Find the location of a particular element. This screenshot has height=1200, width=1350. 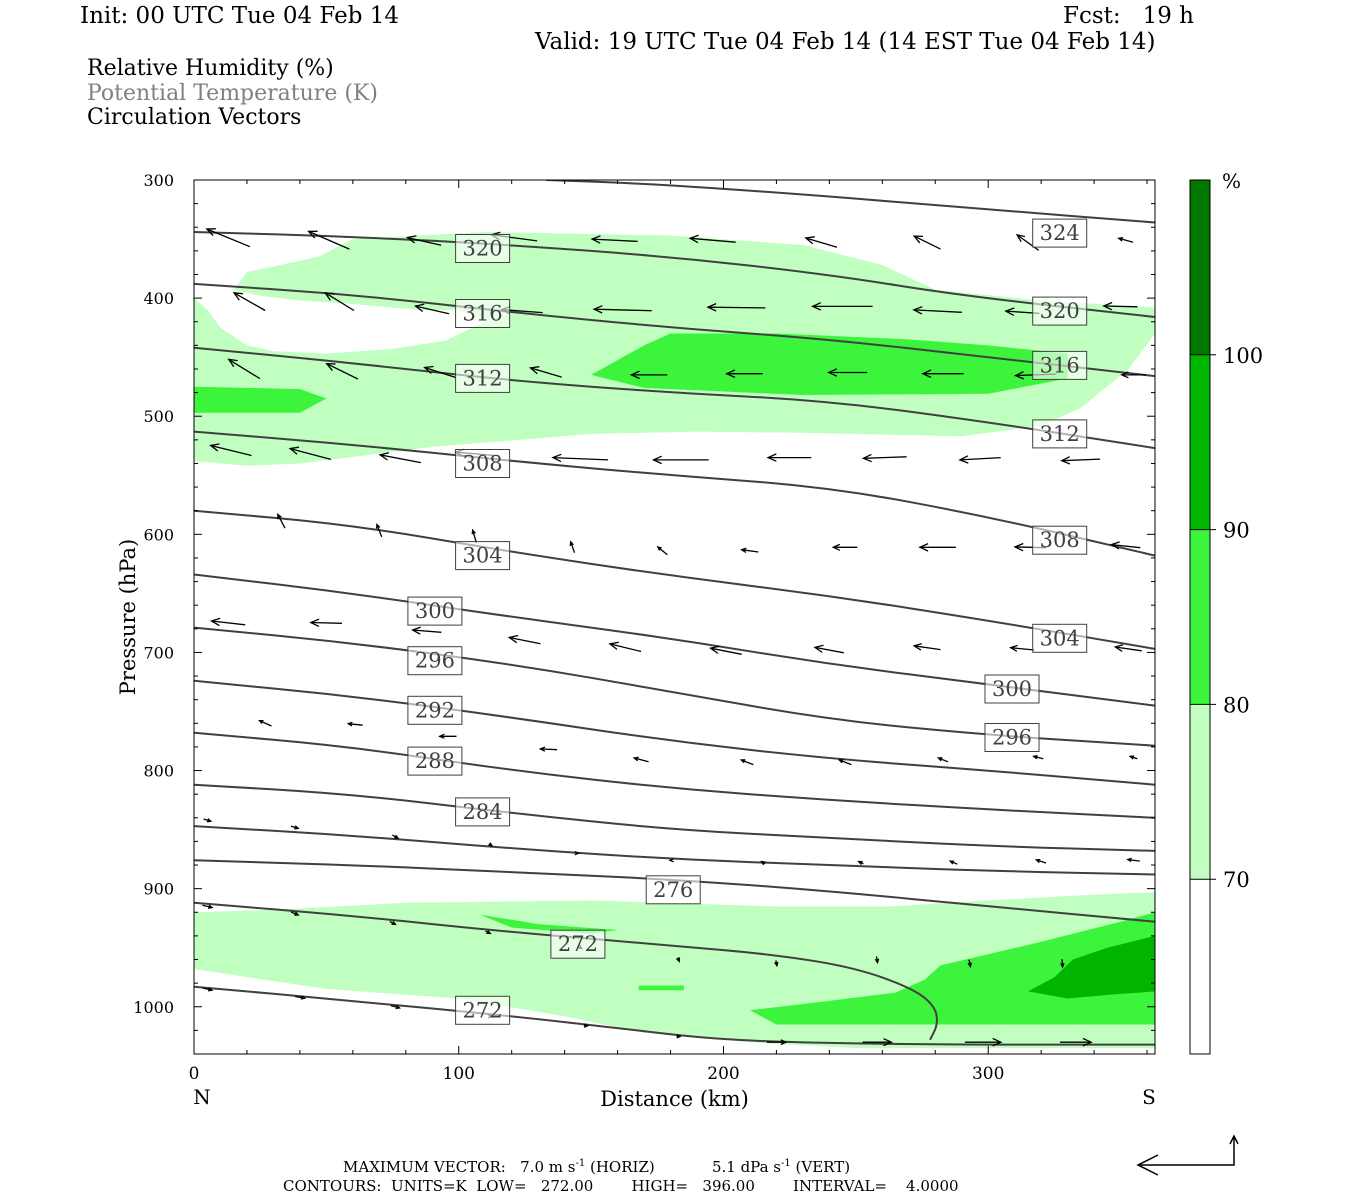

contour-label-text: 304 is located at coordinates (483, 556).